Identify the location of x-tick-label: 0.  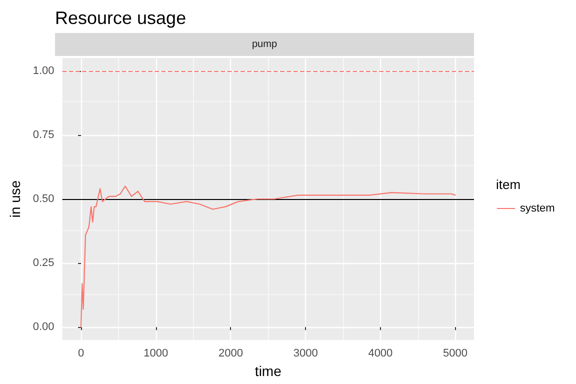
(81, 354).